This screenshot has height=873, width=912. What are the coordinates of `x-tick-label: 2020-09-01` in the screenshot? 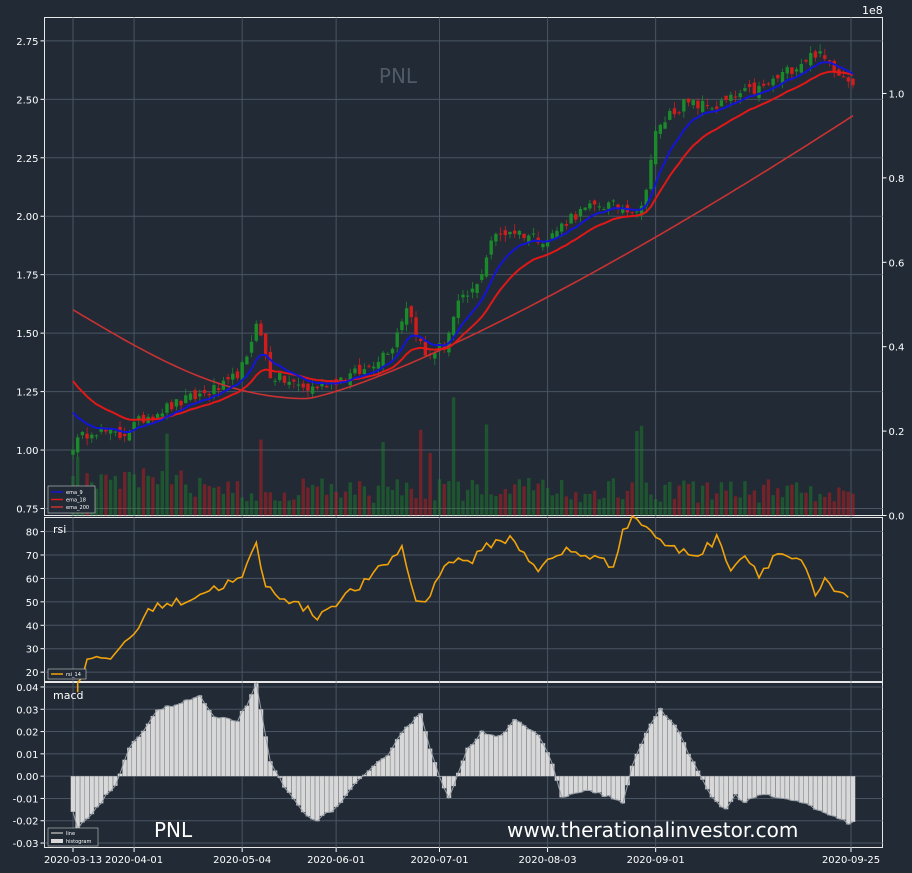 It's located at (656, 860).